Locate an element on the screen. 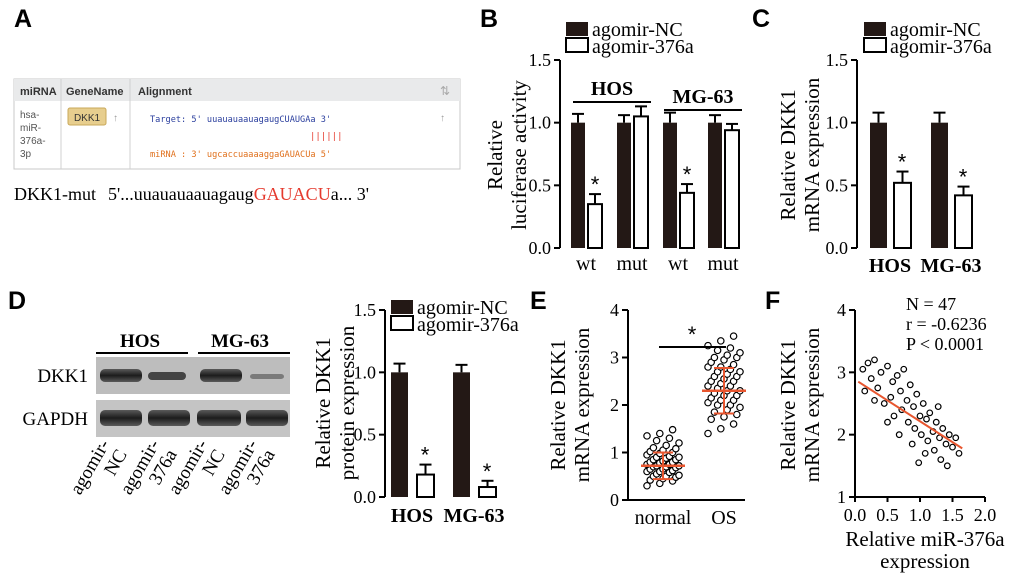 The image size is (1020, 576). x-tick-label: 0.0 is located at coordinates (855, 515).